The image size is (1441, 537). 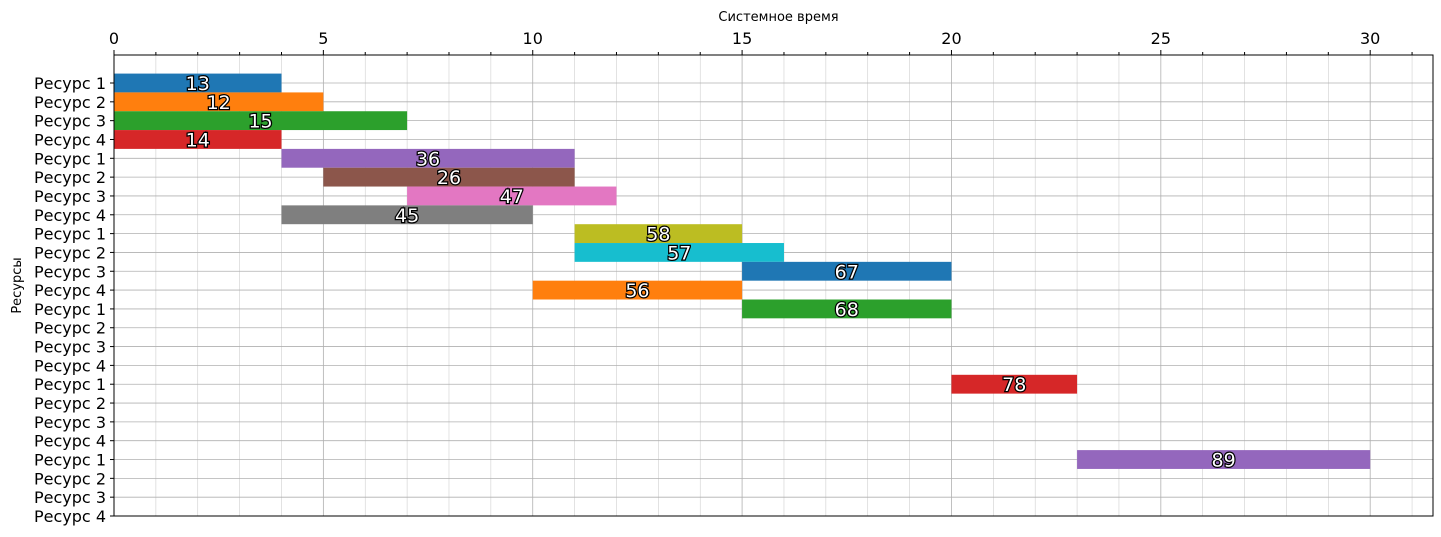 What do you see at coordinates (1161, 38) in the screenshot?
I see `x-tick-label: 25` at bounding box center [1161, 38].